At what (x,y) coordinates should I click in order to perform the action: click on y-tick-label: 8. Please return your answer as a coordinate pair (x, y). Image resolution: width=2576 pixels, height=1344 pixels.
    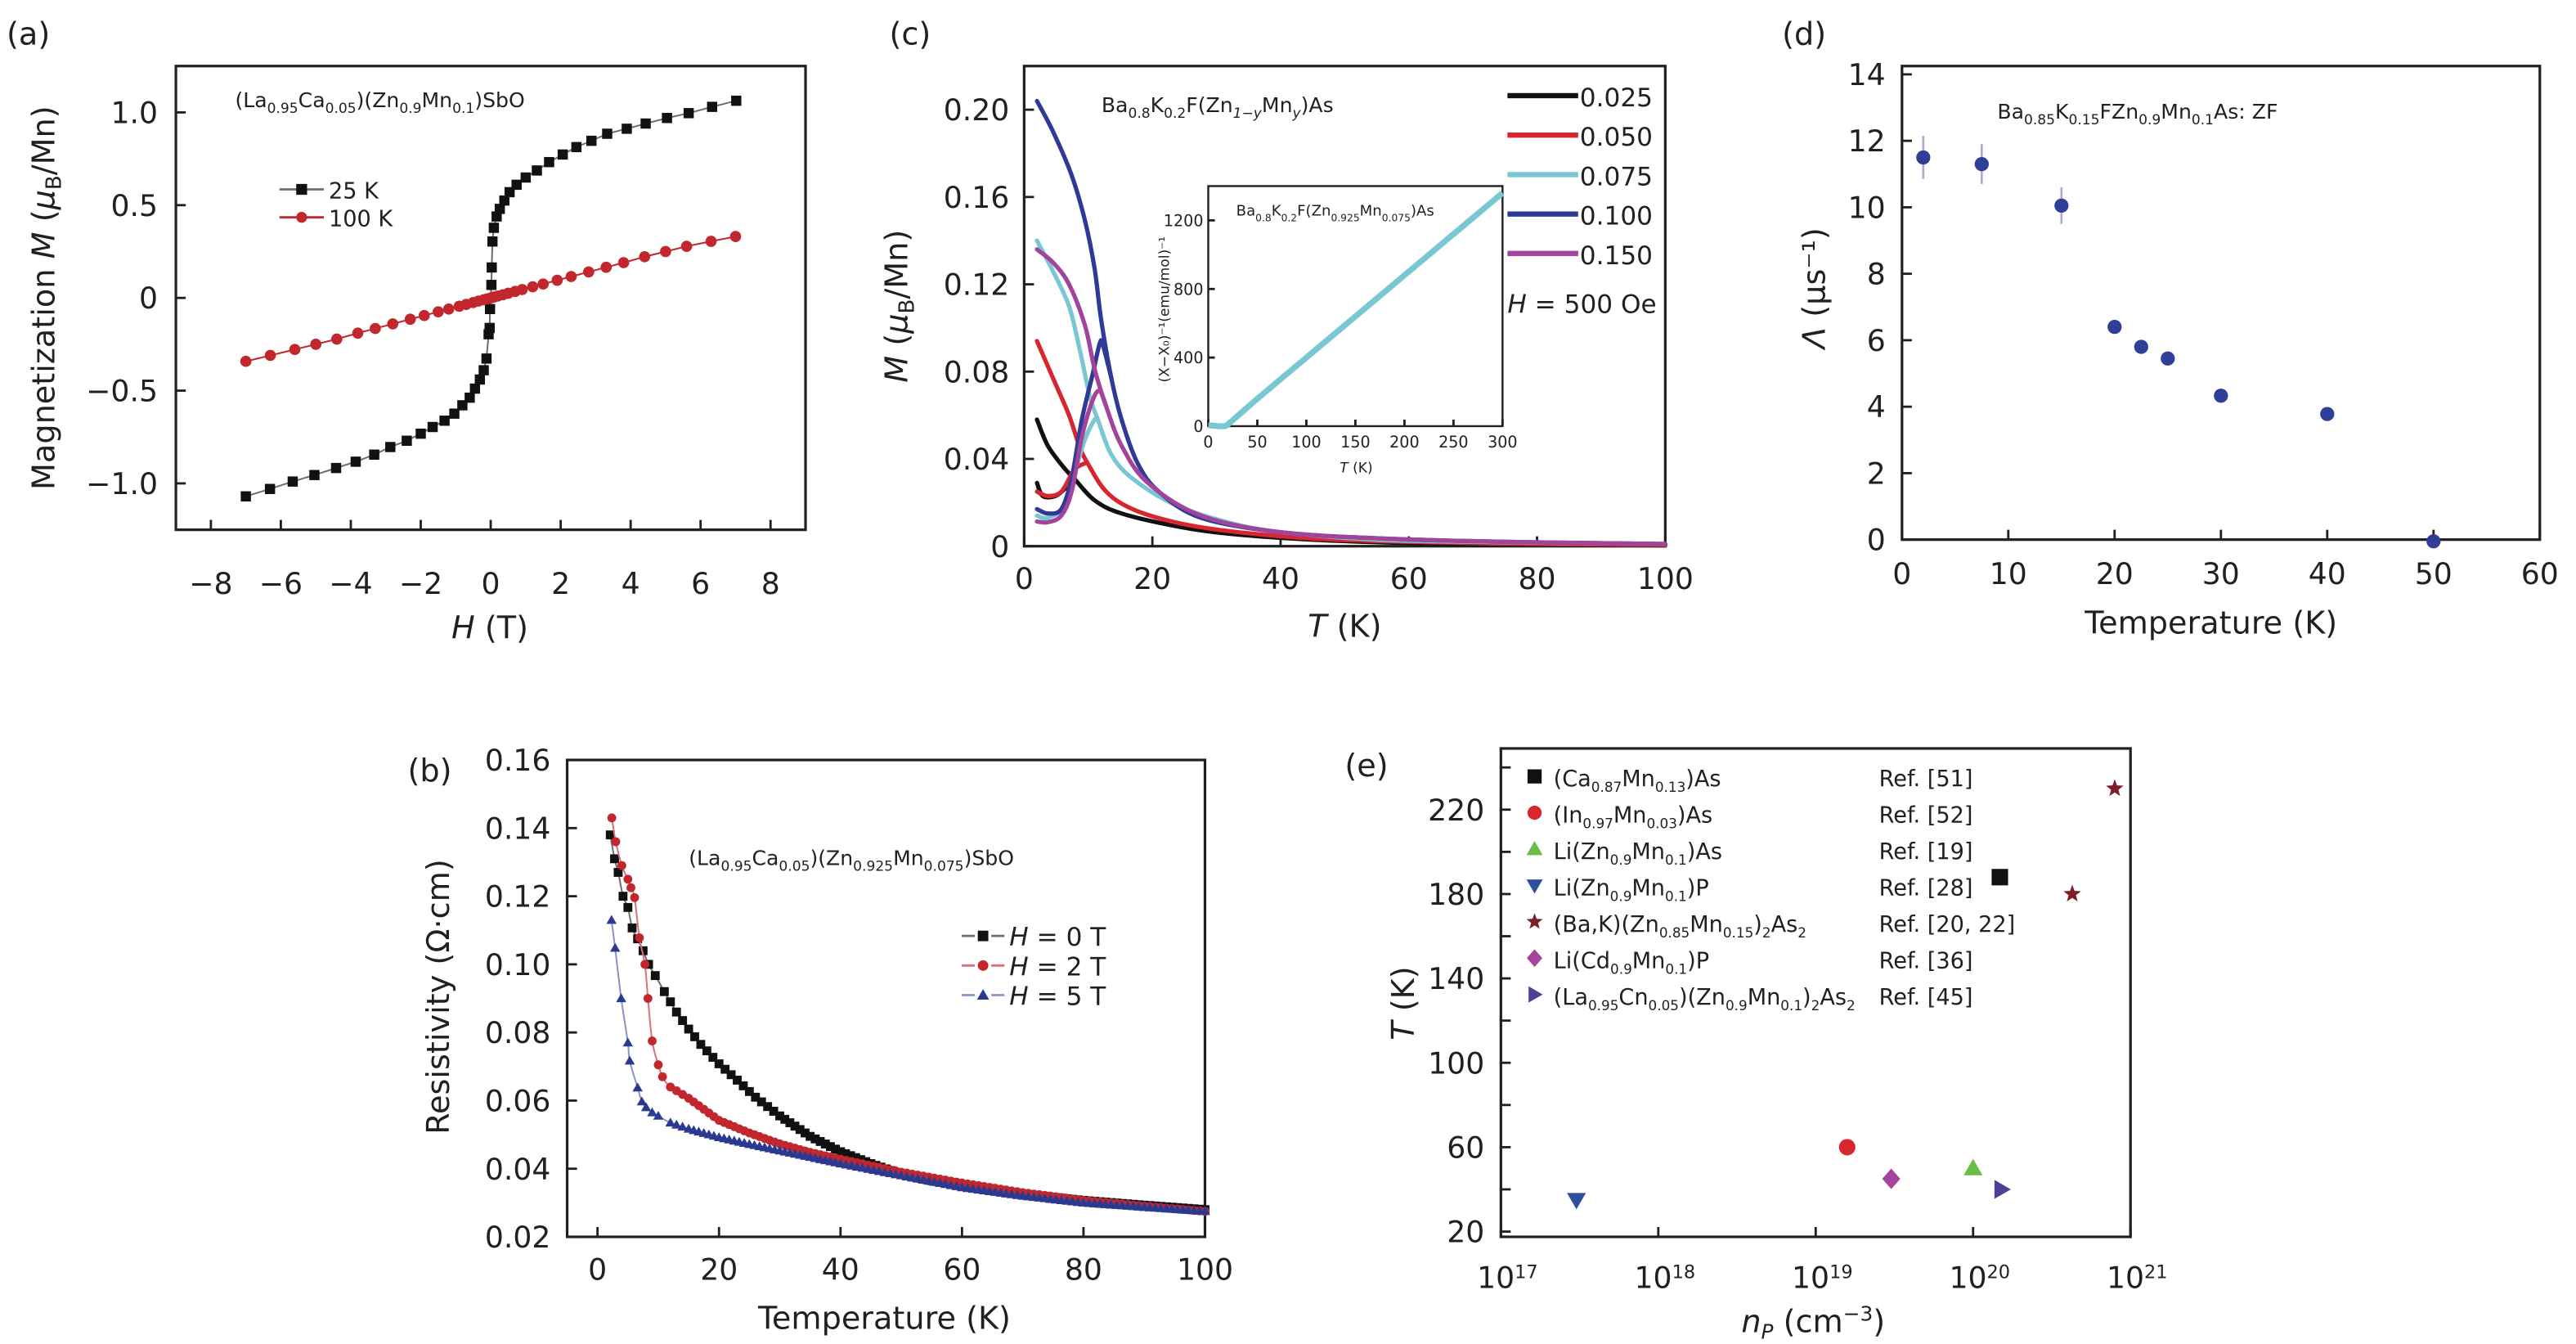
    Looking at the image, I should click on (1876, 275).